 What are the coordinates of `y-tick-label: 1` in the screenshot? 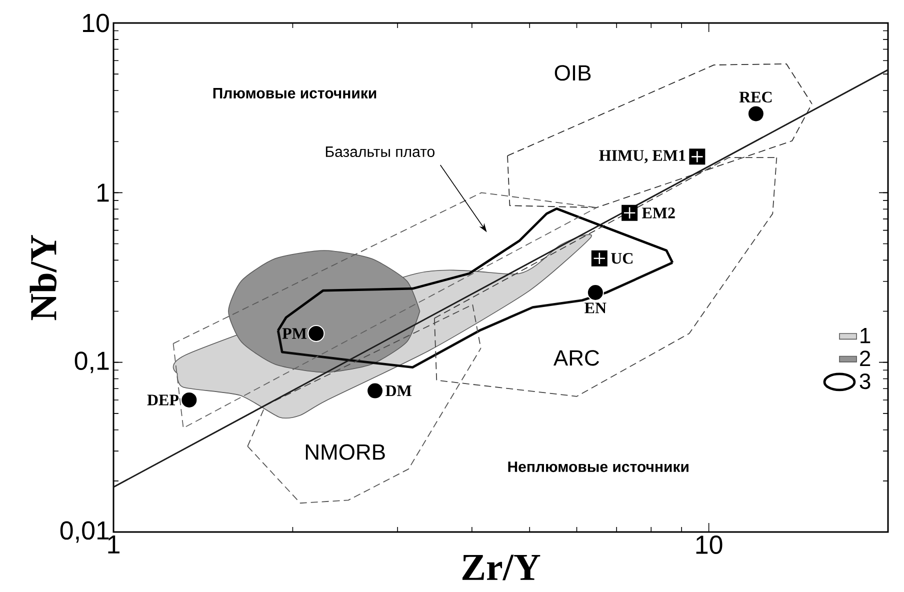 It's located at (103, 193).